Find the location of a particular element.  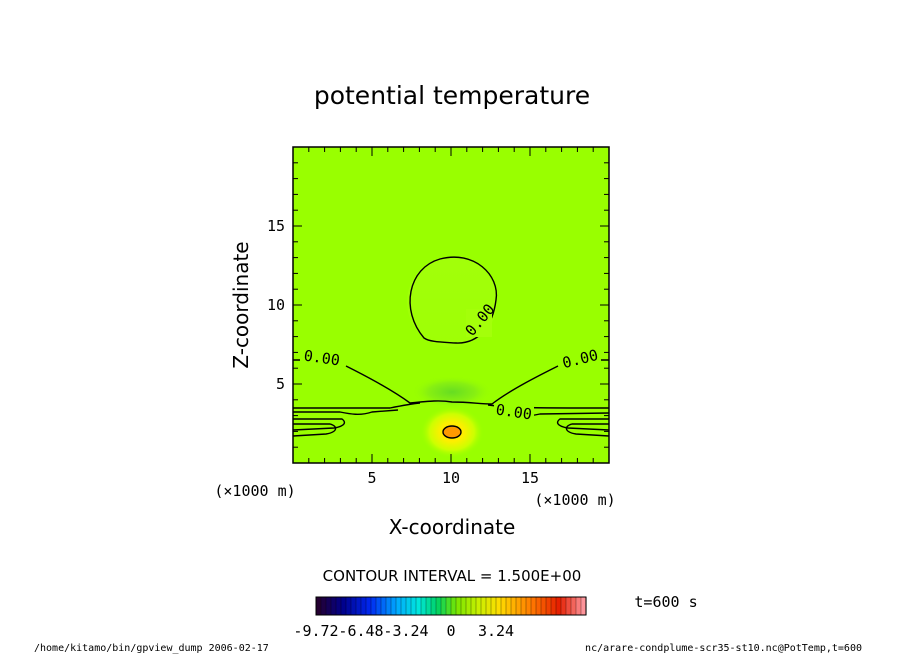

x-tick-label: 10 is located at coordinates (451, 478).